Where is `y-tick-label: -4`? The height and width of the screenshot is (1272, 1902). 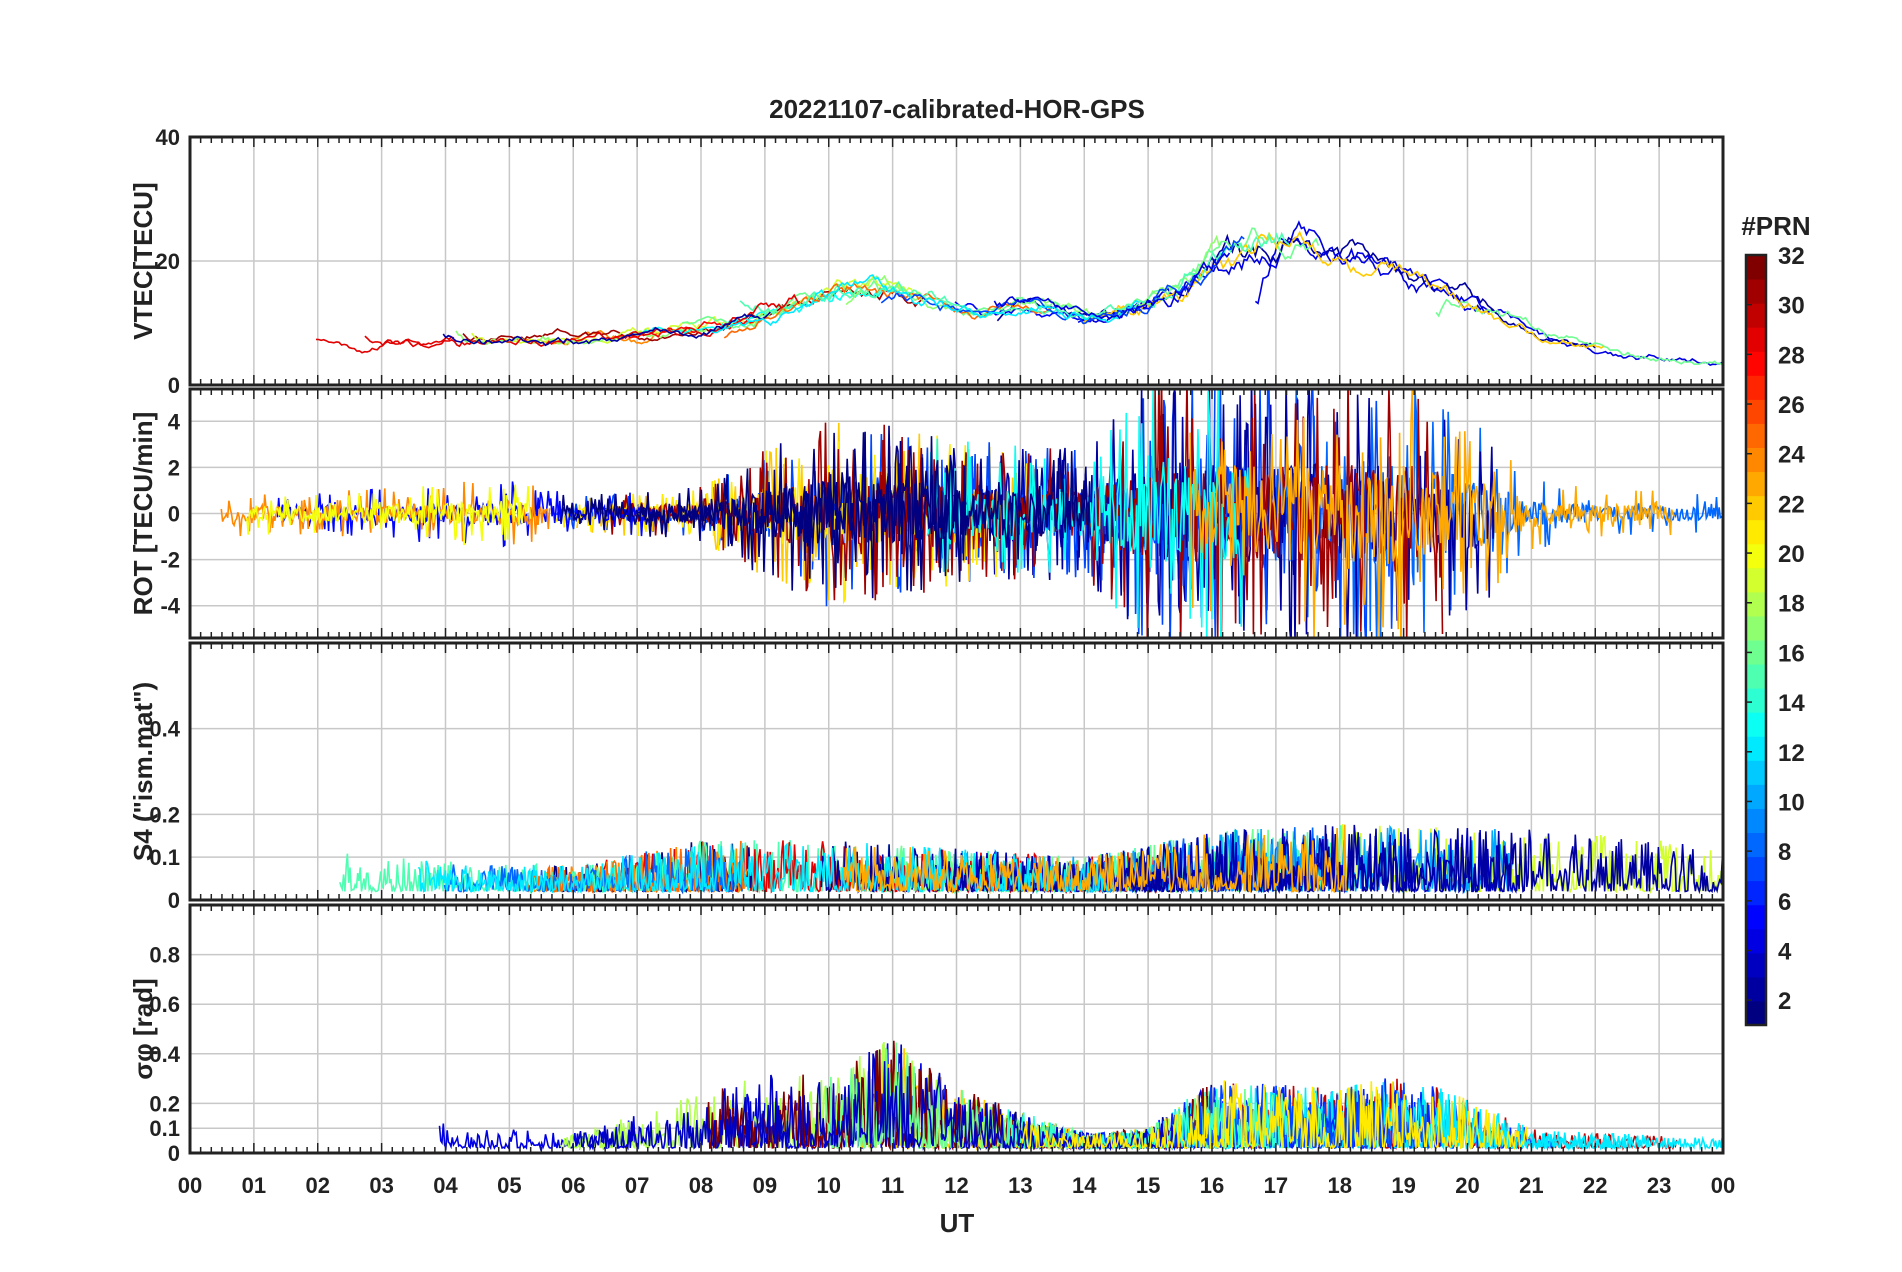 y-tick-label: -4 is located at coordinates (170, 606).